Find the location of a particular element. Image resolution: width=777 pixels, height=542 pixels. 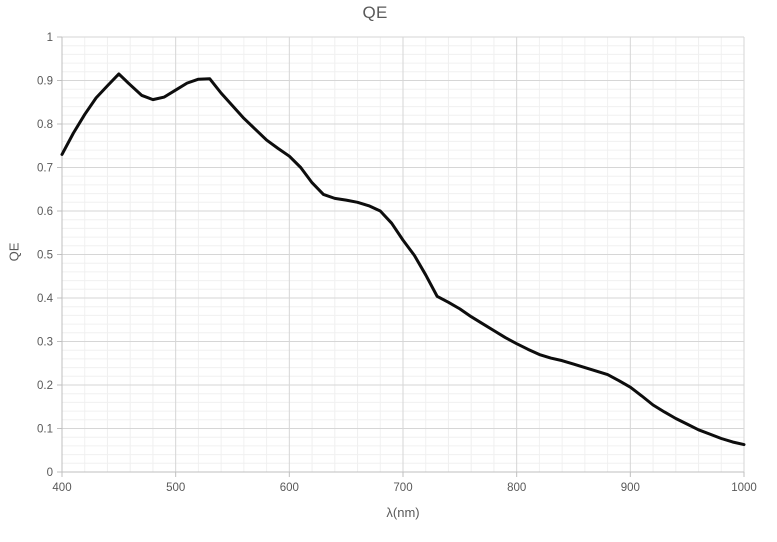

x-tick-label: 900 is located at coordinates (630, 488).